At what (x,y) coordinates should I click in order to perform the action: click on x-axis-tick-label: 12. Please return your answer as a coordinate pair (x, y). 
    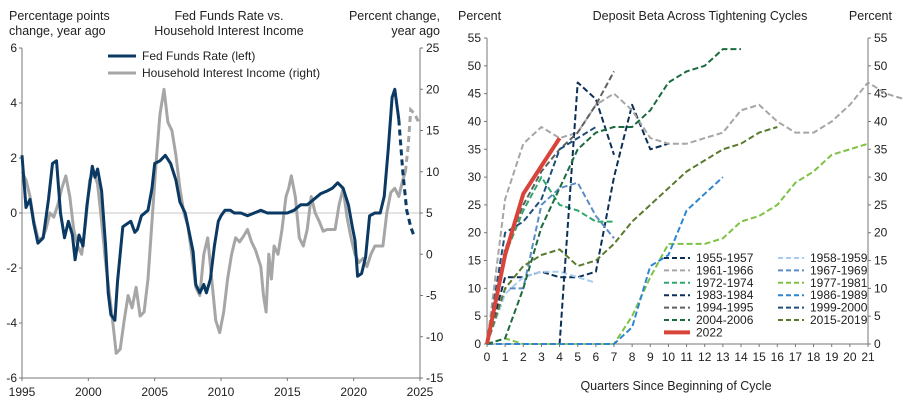
    Looking at the image, I should click on (705, 357).